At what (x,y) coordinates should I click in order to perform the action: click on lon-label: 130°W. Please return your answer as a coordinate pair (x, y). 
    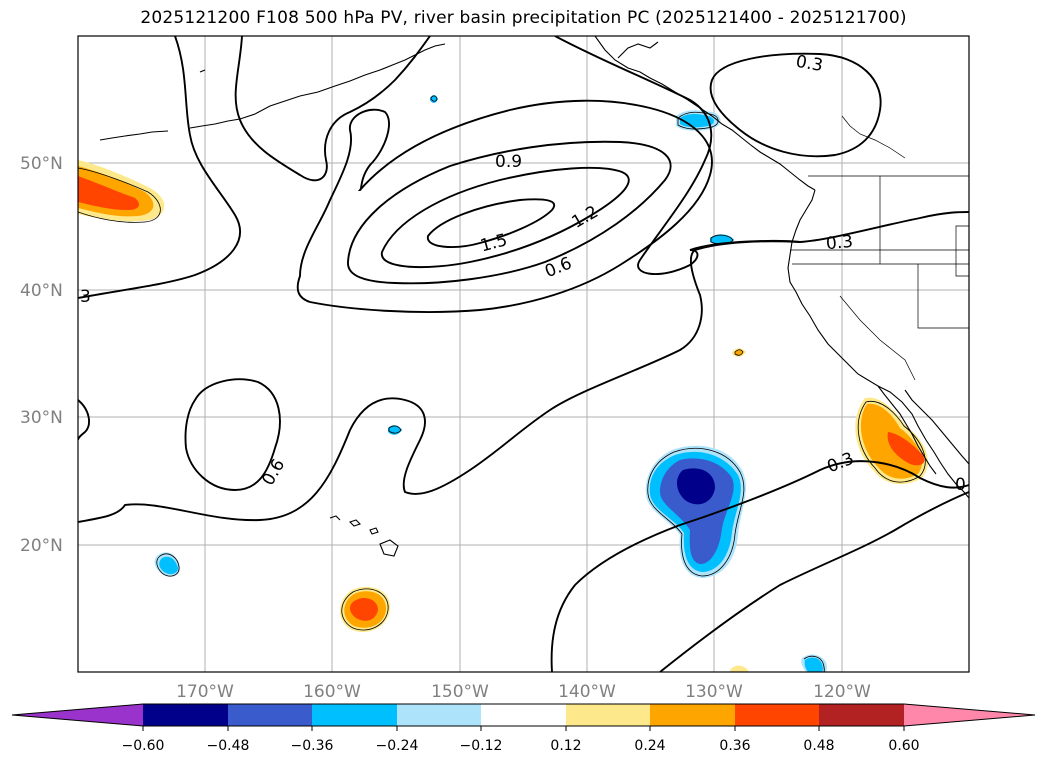
    Looking at the image, I should click on (714, 692).